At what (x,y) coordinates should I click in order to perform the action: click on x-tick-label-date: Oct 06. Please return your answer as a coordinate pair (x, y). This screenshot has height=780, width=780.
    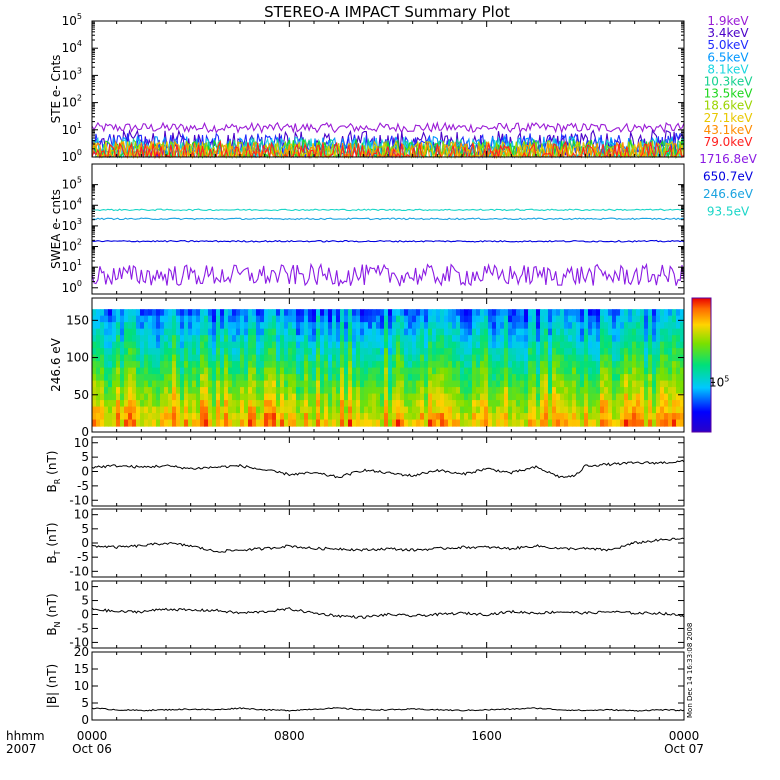
    Looking at the image, I should click on (92, 749).